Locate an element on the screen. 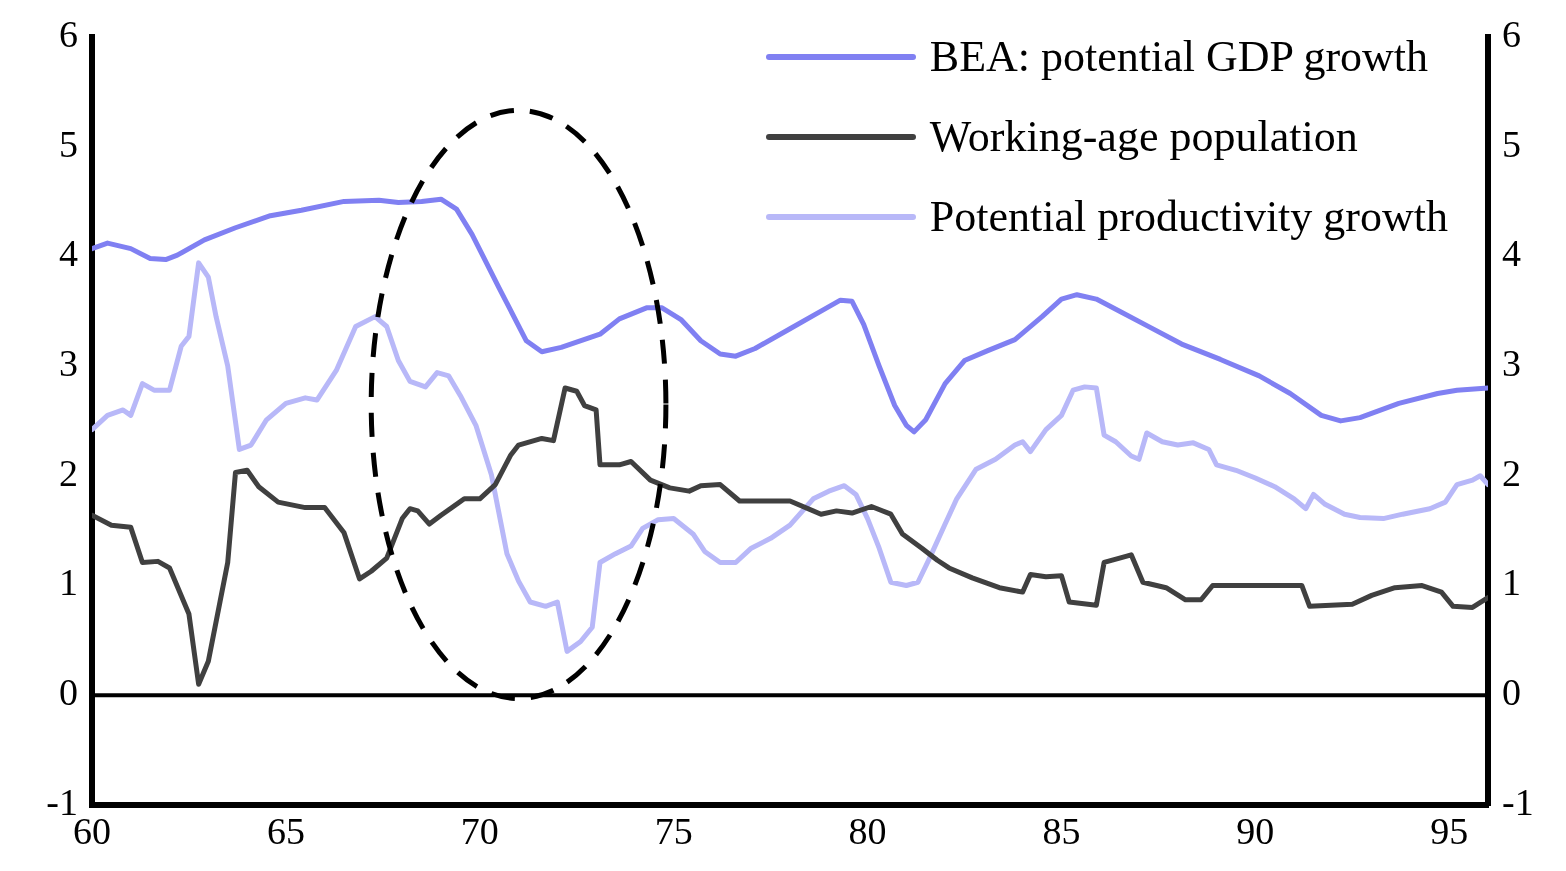 Image resolution: width=1566 pixels, height=871 pixels. y-tick-label: -1 is located at coordinates (62, 801).